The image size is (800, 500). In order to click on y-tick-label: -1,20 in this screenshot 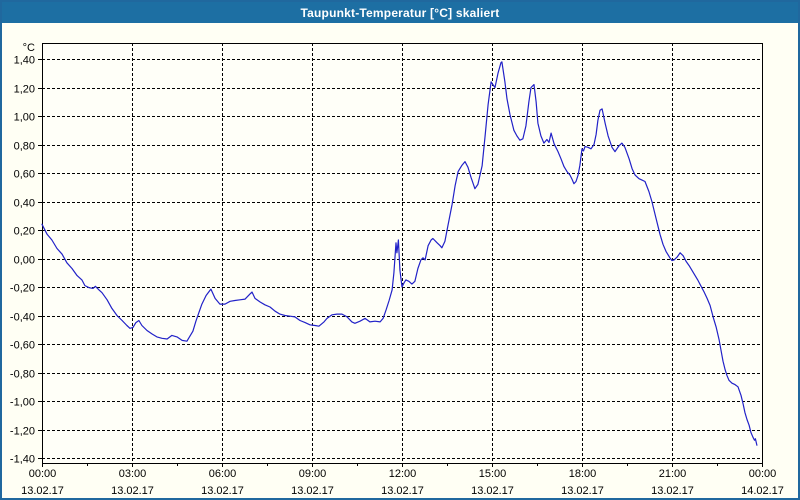, I will do `click(22, 432)`.